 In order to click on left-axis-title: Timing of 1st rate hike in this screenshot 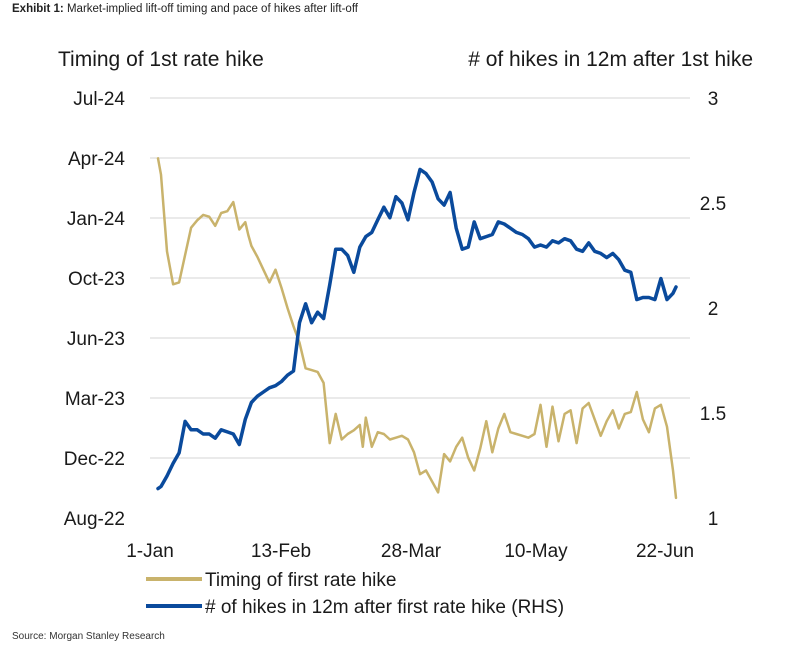, I will do `click(161, 59)`.